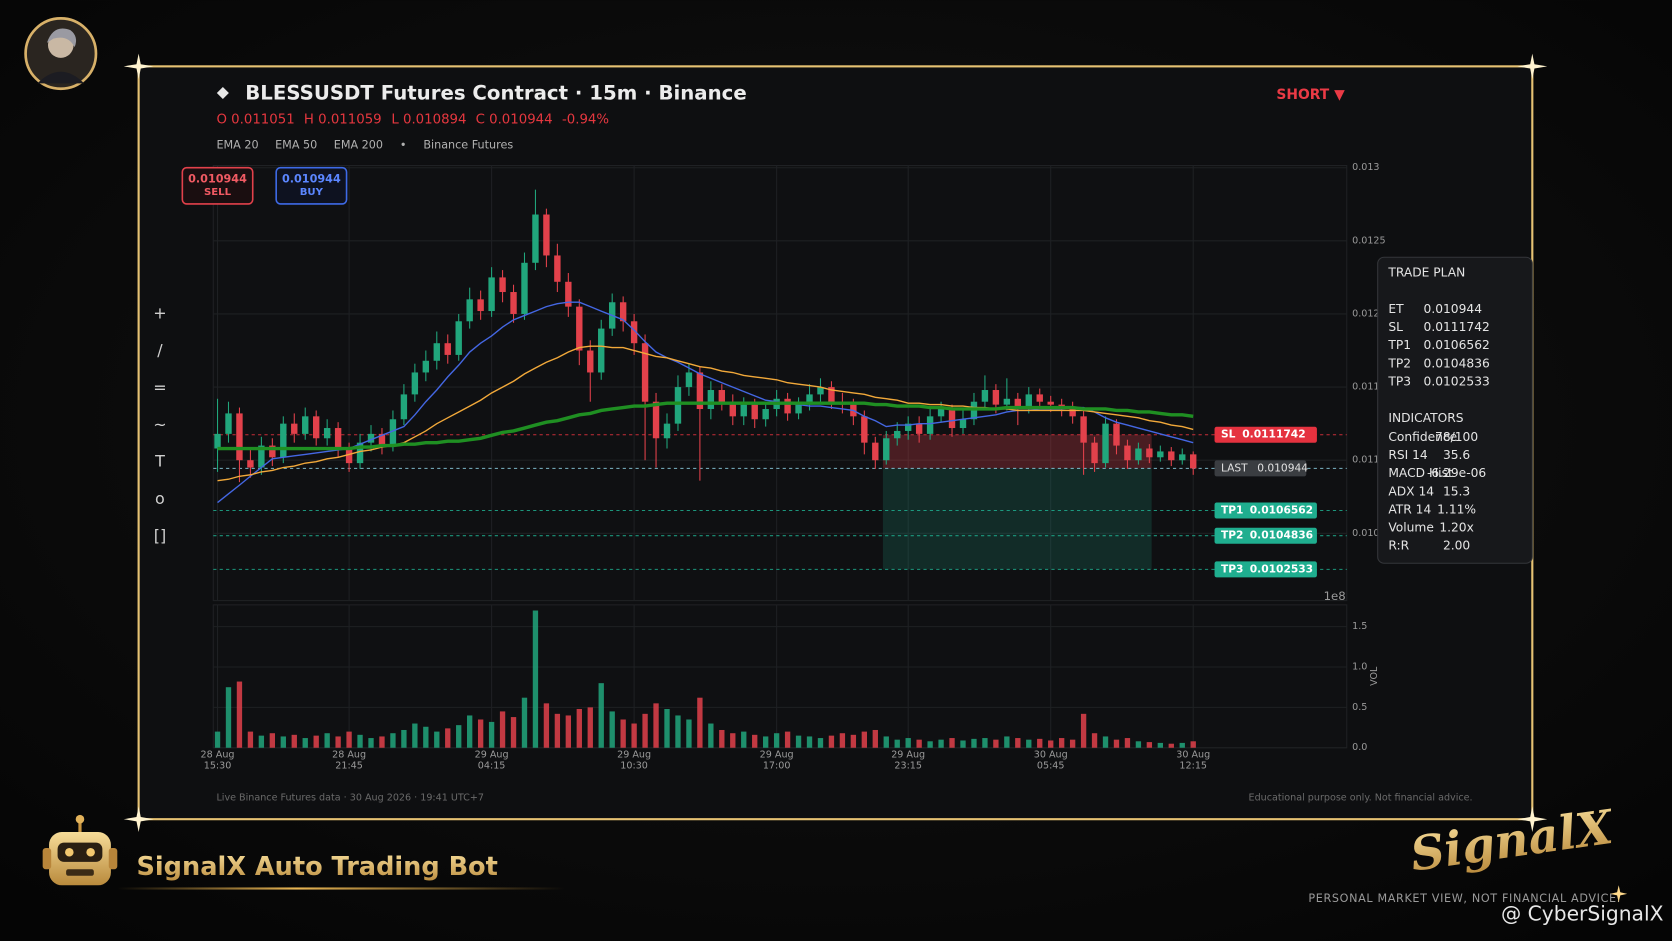 The height and width of the screenshot is (941, 1672). Describe the element at coordinates (1457, 363) in the screenshot. I see `plan-value: 0.0104836` at that location.